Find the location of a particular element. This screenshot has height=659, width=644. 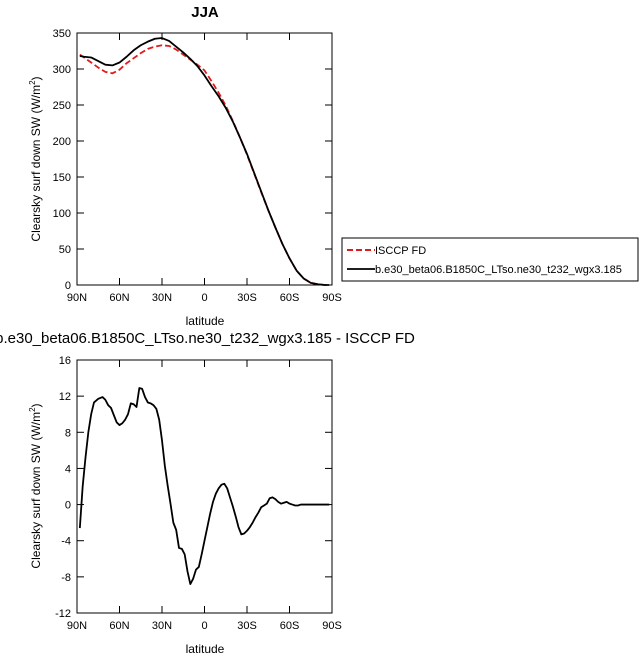

top-x-tick-label: 90S is located at coordinates (332, 298).